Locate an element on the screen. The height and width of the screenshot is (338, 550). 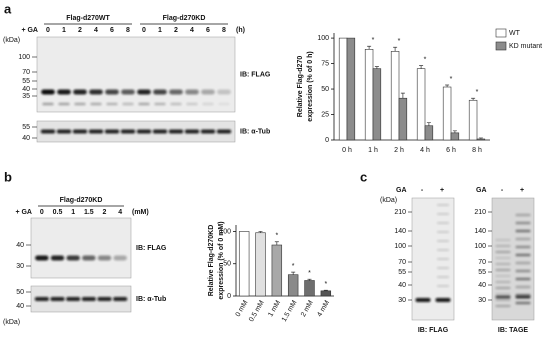
lane-label: 4 is located at coordinates (120, 212).